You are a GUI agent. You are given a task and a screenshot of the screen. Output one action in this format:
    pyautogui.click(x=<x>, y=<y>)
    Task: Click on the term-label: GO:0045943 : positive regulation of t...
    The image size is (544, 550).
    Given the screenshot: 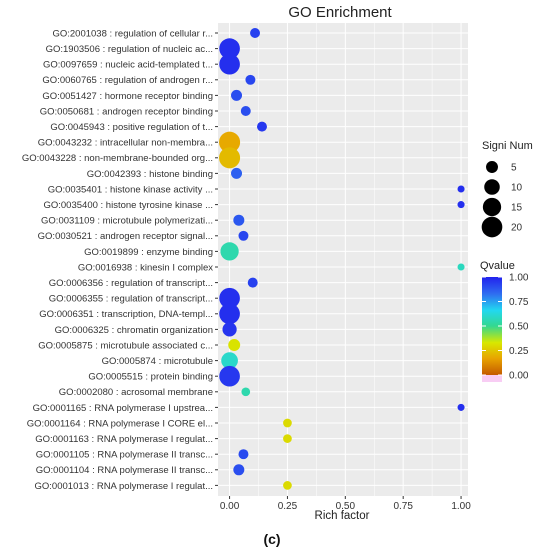 What is the action you would take?
    pyautogui.click(x=131, y=127)
    